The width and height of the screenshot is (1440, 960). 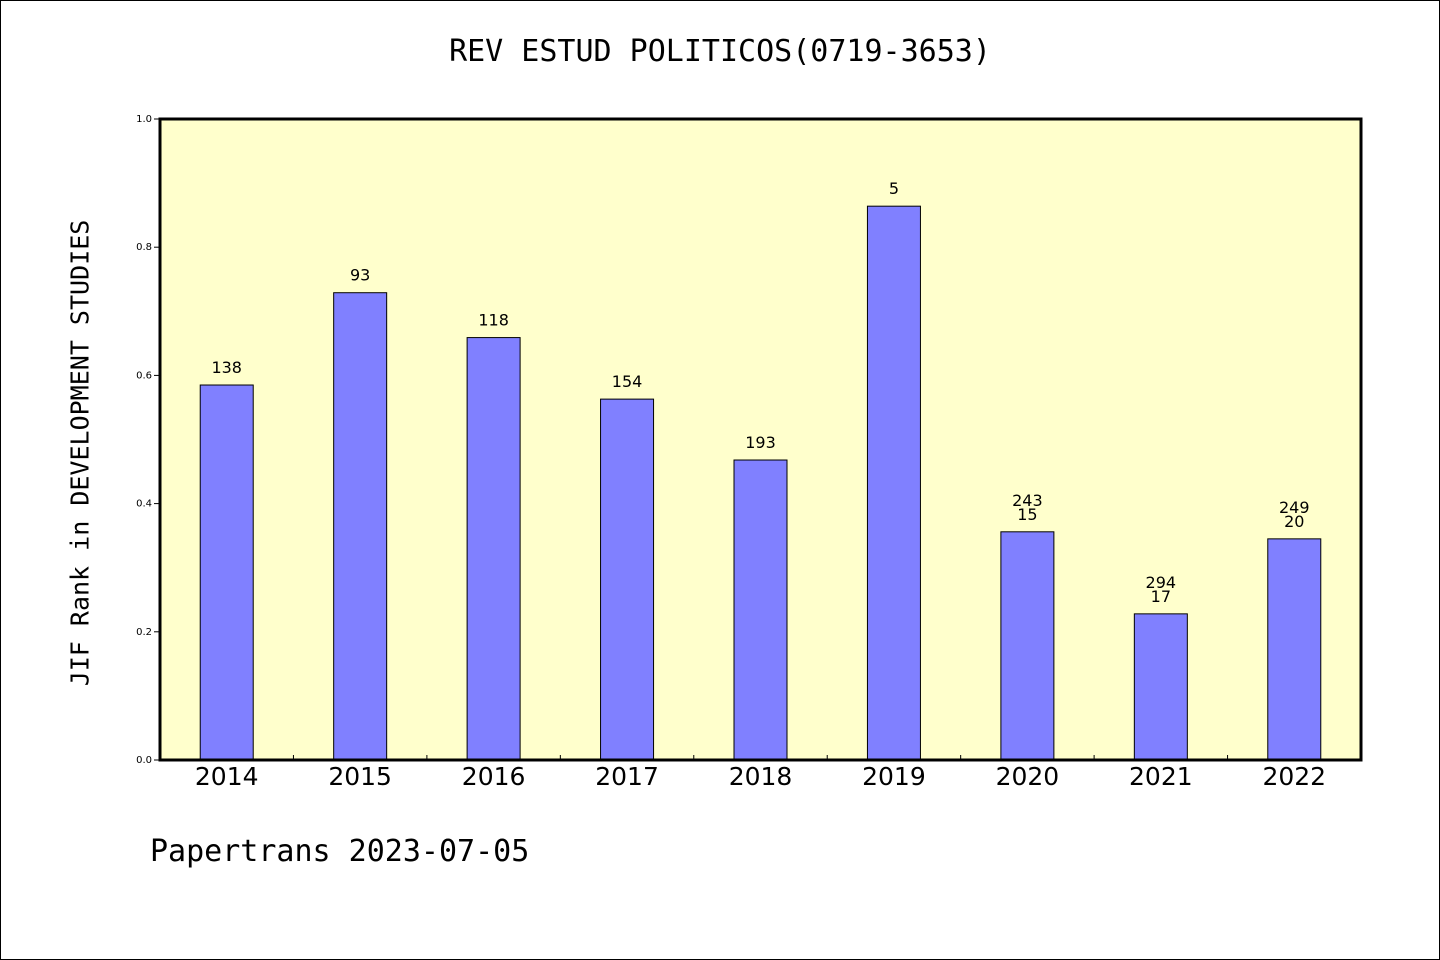 What do you see at coordinates (340, 851) in the screenshot?
I see `footer-credit: Papertrans 2023-07-05` at bounding box center [340, 851].